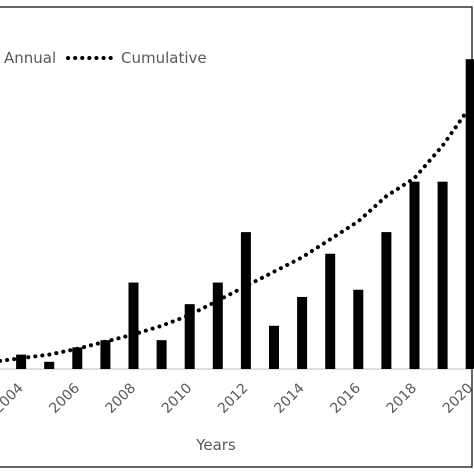 This screenshot has height=474, width=474. Describe the element at coordinates (105, 354) in the screenshot. I see `bar-2007` at that location.